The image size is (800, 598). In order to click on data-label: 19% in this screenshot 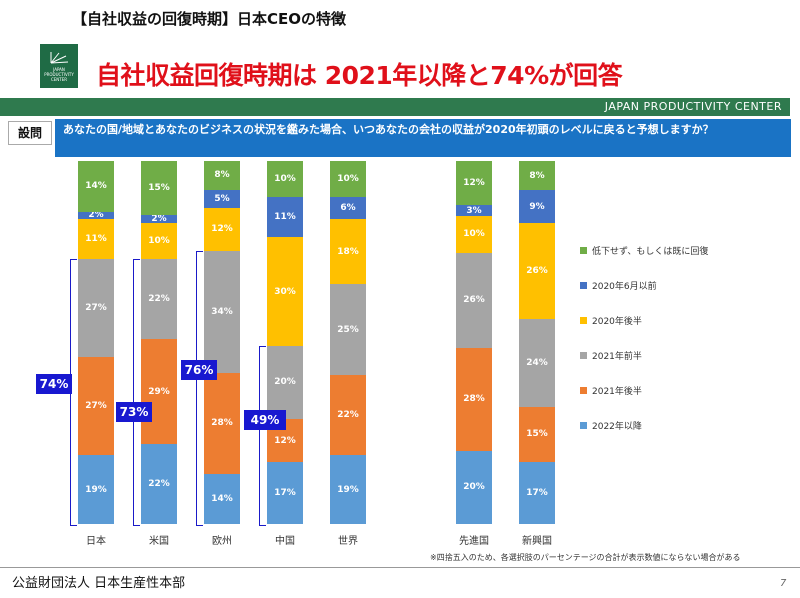, I will do `click(96, 489)`.